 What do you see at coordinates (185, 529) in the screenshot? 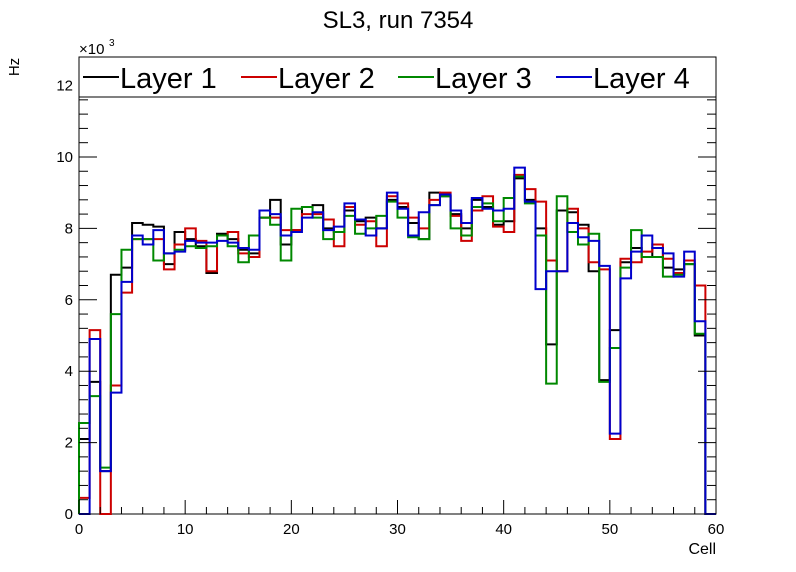
I see `x-tick-label: 10` at bounding box center [185, 529].